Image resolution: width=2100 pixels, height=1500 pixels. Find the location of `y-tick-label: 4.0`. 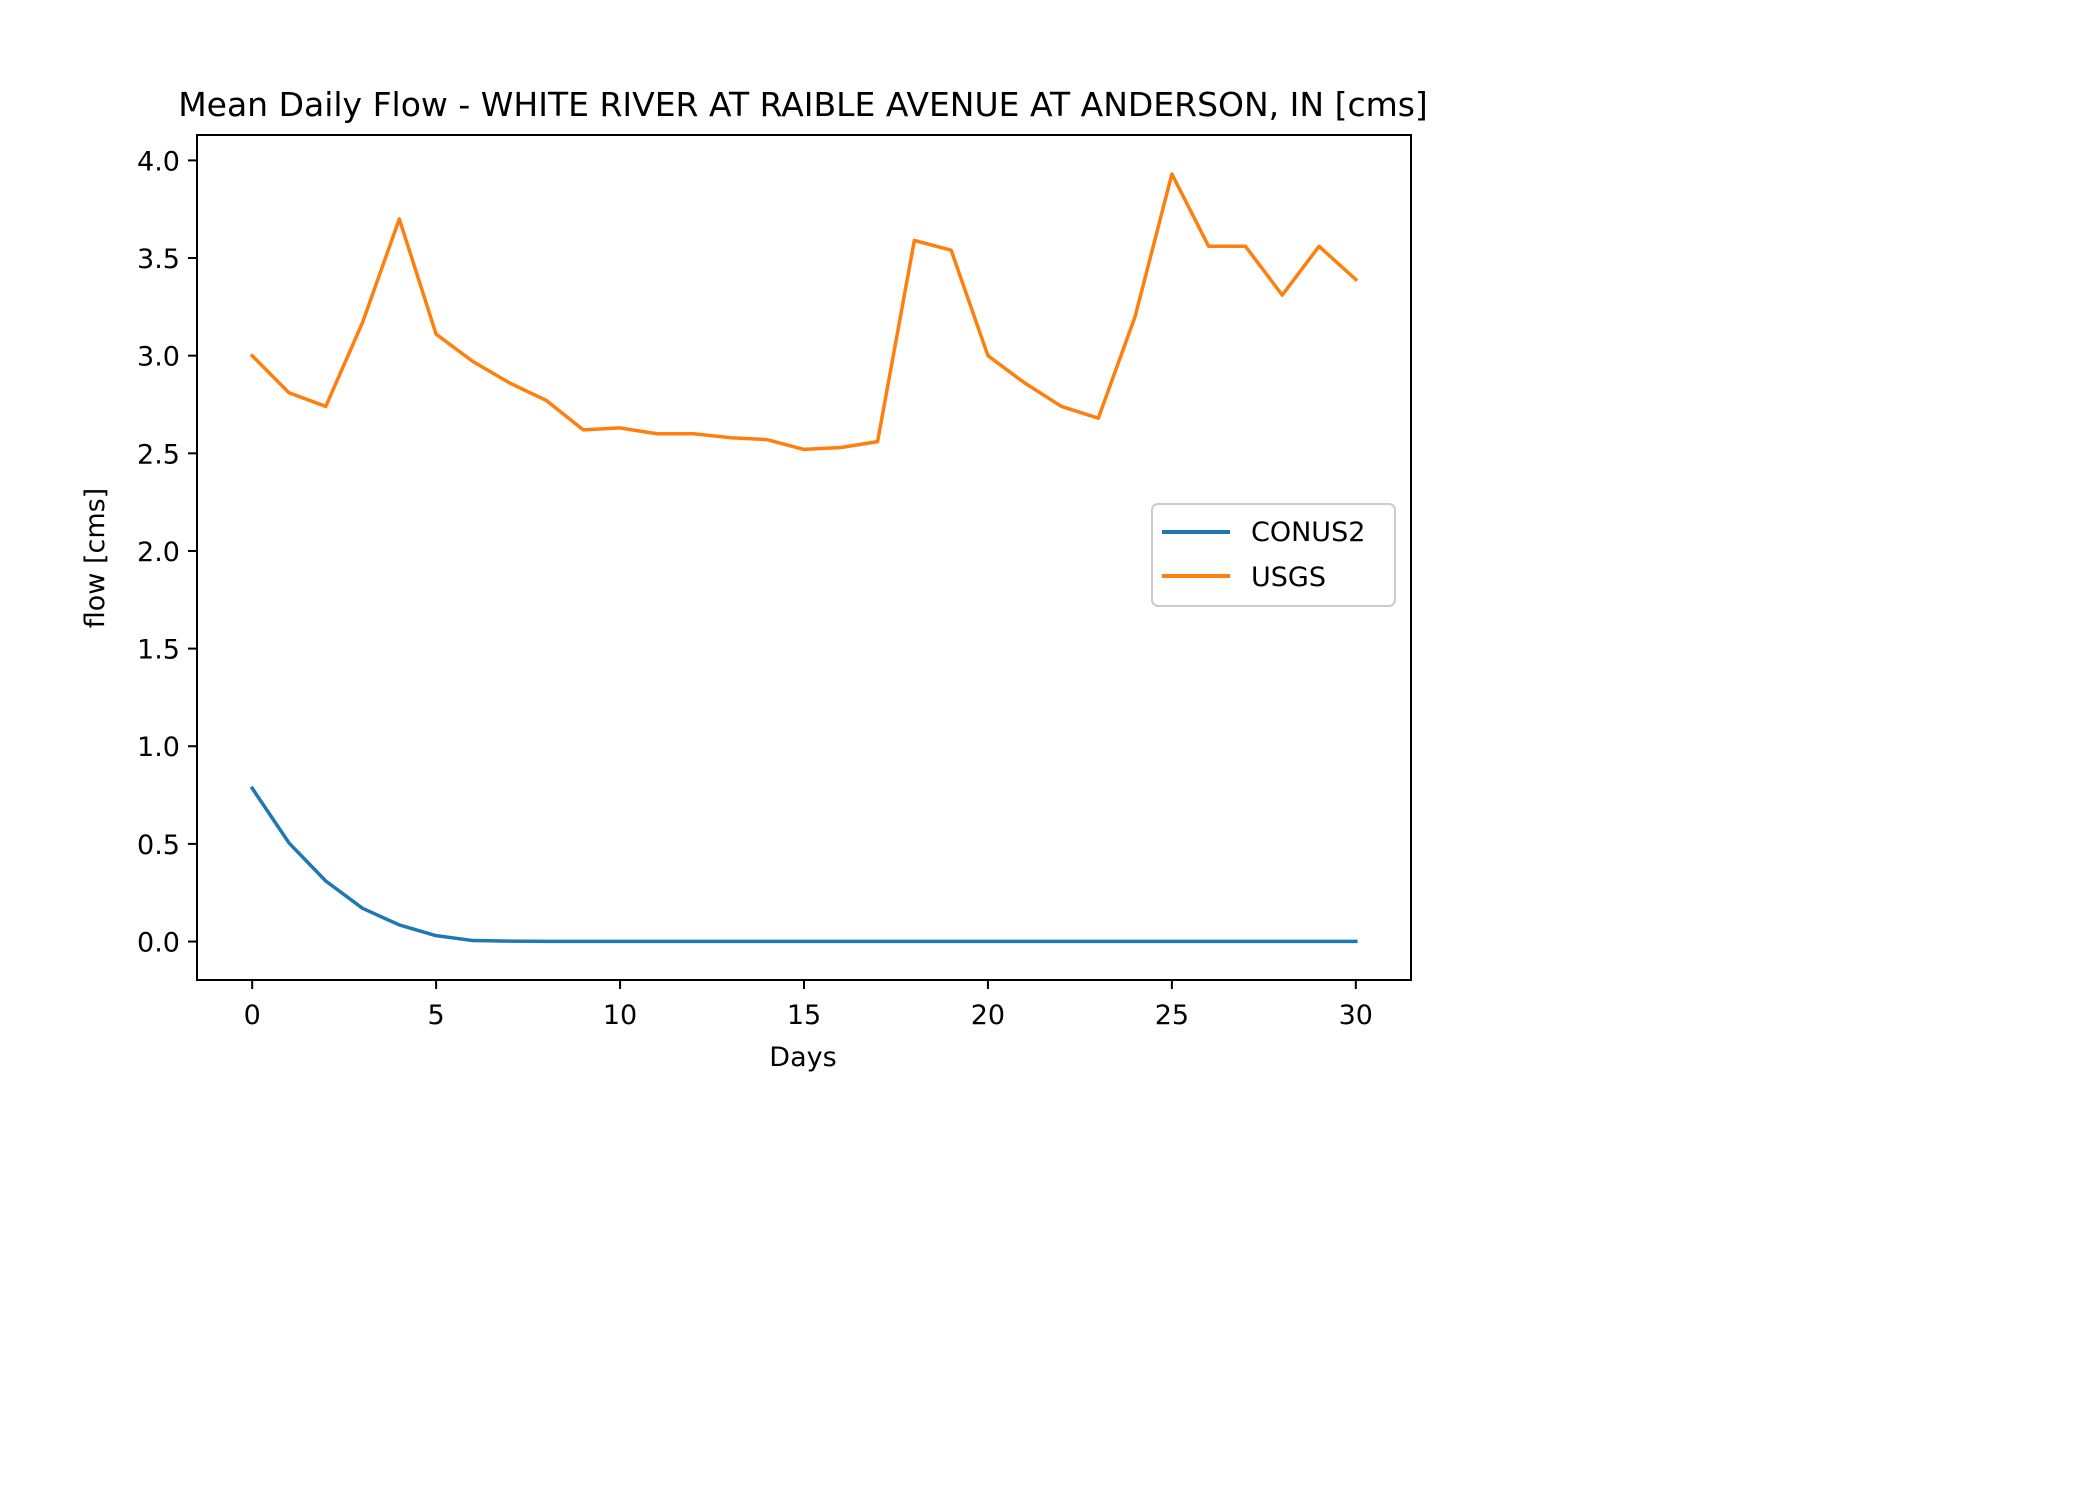

y-tick-label: 4.0 is located at coordinates (158, 161).